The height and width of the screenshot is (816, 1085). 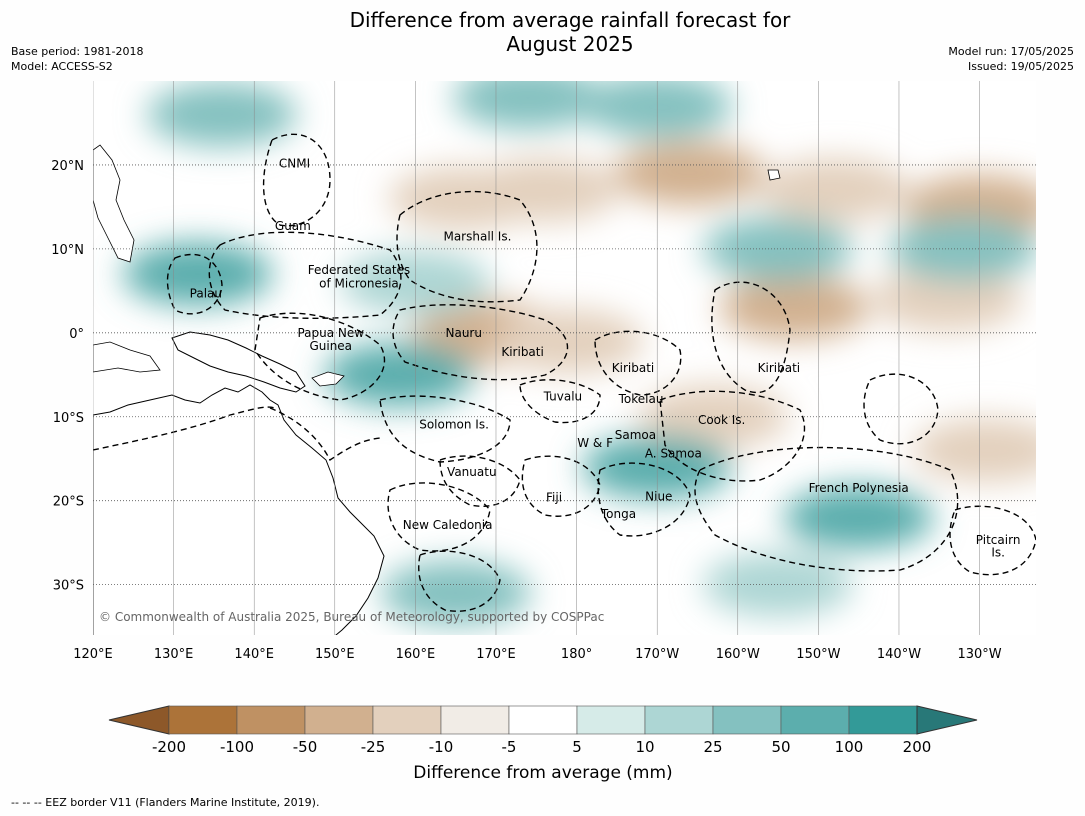 What do you see at coordinates (595, 443) in the screenshot?
I see `region-label: W & F` at bounding box center [595, 443].